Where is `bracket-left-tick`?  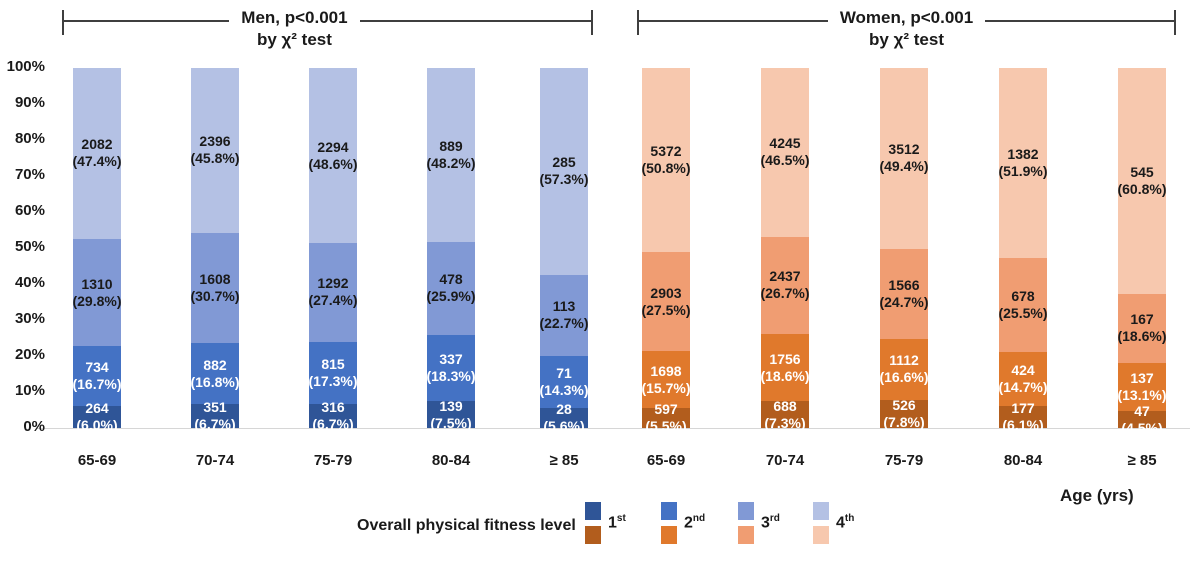
bracket-left-tick is located at coordinates (638, 22).